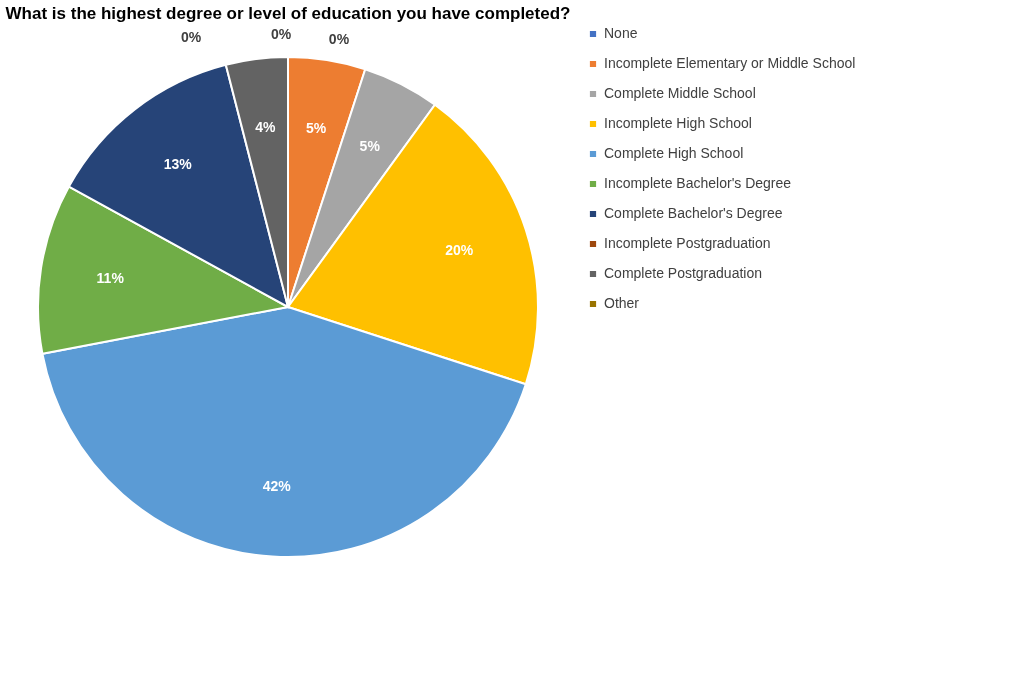  What do you see at coordinates (730, 63) in the screenshot?
I see `legend-label: Incomplete Elementary or Middle School` at bounding box center [730, 63].